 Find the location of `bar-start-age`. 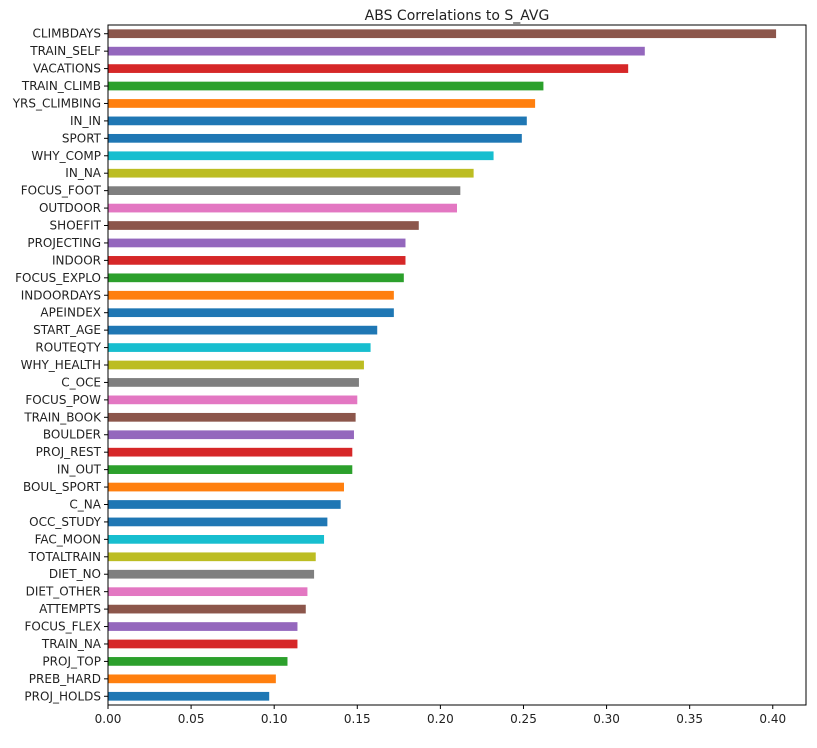

bar-start-age is located at coordinates (243, 330).